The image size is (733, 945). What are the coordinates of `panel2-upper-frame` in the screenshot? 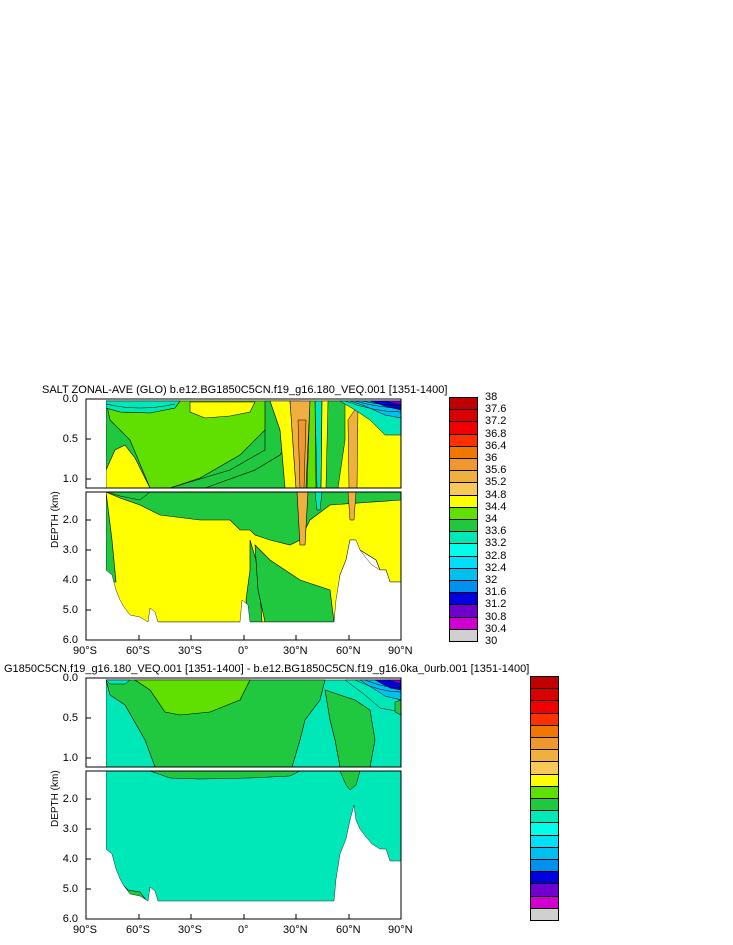 It's located at (243, 722).